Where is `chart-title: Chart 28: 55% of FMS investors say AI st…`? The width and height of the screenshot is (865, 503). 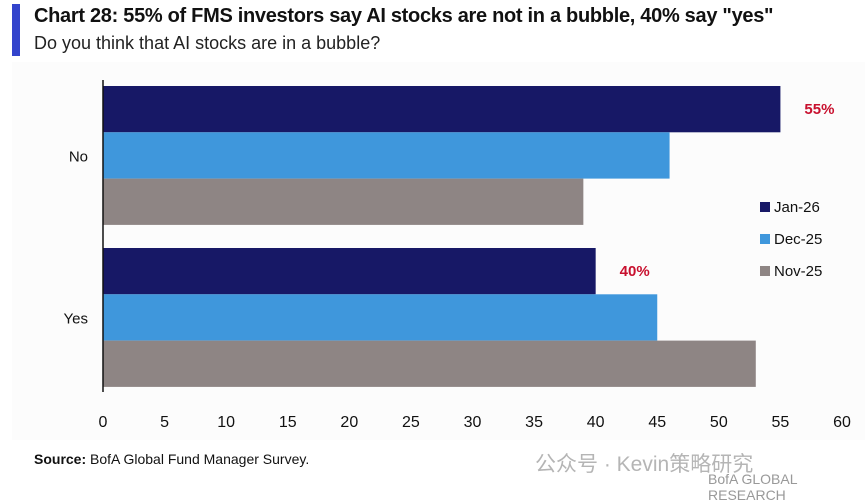
chart-title: Chart 28: 55% of FMS investors say AI st… is located at coordinates (404, 16).